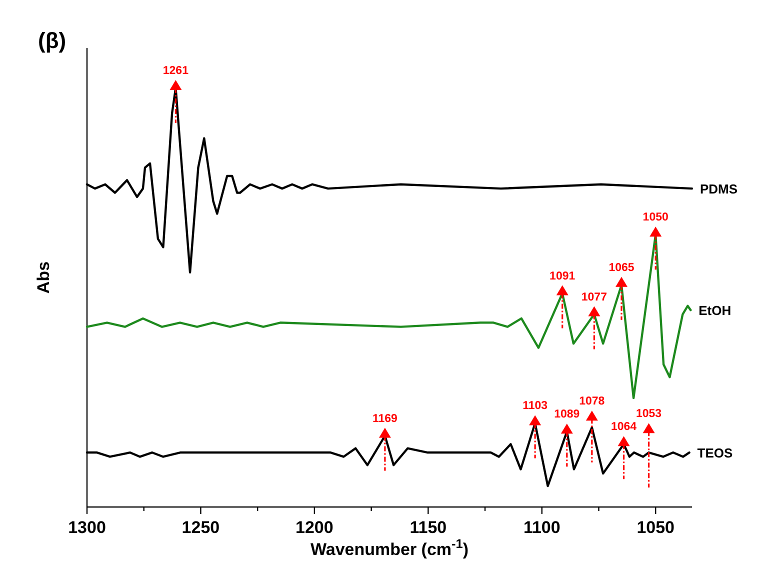 This screenshot has height=587, width=765. Describe the element at coordinates (715, 453) in the screenshot. I see `series-label: TEOS` at that location.